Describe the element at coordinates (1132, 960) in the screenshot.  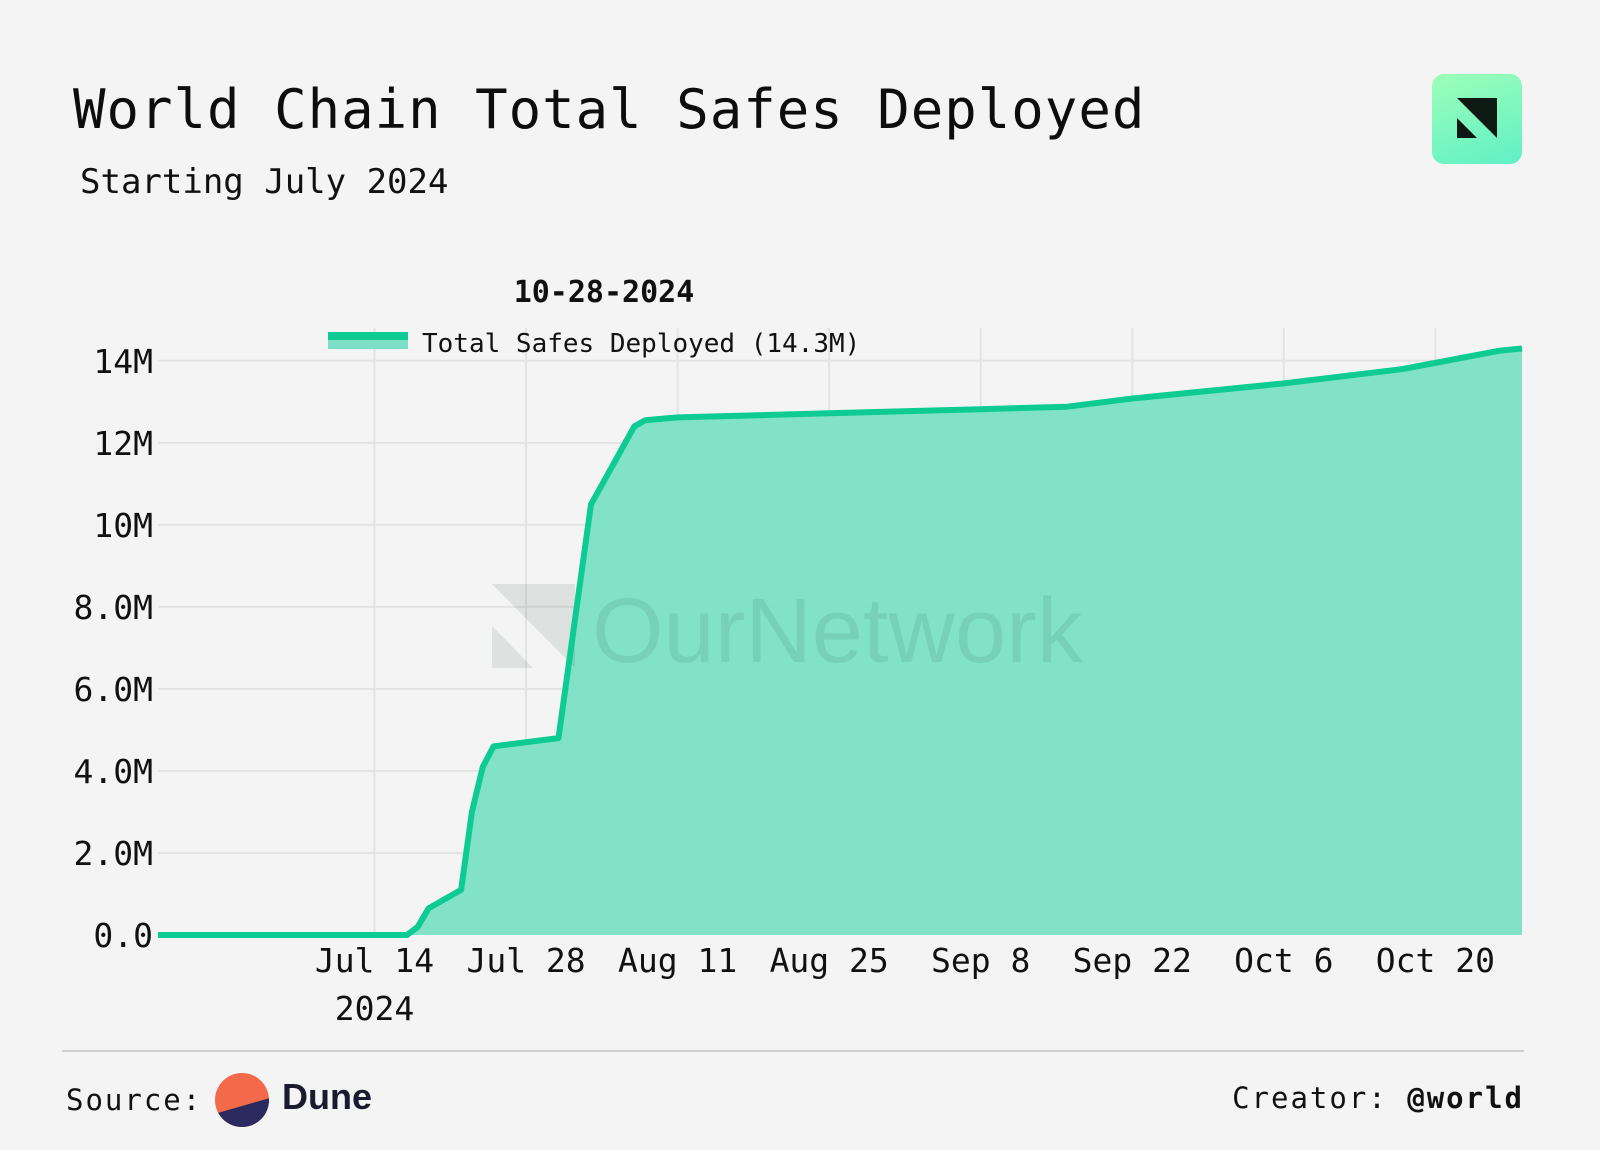
I see `x-tick-label: Sep 22` at that location.